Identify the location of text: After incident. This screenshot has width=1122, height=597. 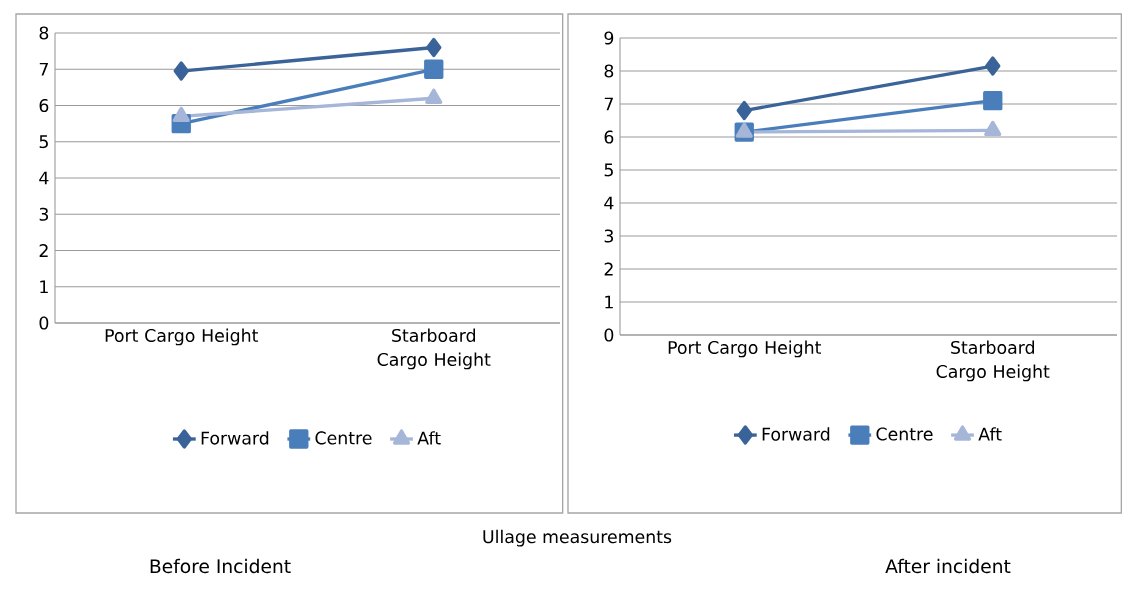
(948, 566).